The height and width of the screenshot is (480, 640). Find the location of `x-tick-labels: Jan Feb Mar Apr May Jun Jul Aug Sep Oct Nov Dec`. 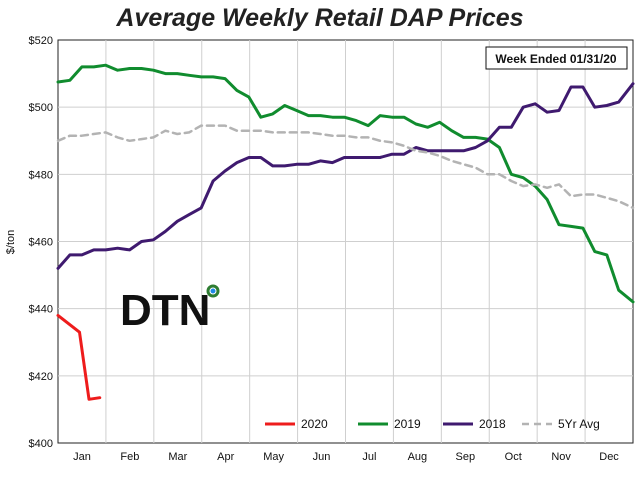

x-tick-labels: Jan Feb Mar Apr May Jun Jul Aug Sep Oct Nov Dec is located at coordinates (346, 457).